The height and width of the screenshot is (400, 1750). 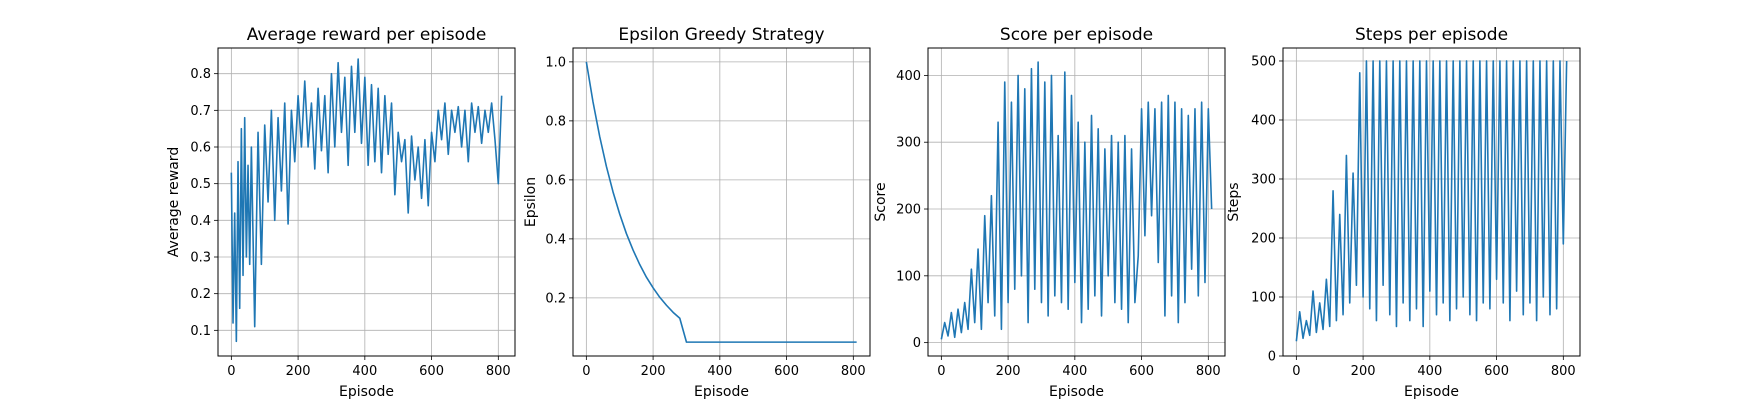 I want to click on chart-title: Epsilon Greedy Strategy, so click(x=721, y=35).